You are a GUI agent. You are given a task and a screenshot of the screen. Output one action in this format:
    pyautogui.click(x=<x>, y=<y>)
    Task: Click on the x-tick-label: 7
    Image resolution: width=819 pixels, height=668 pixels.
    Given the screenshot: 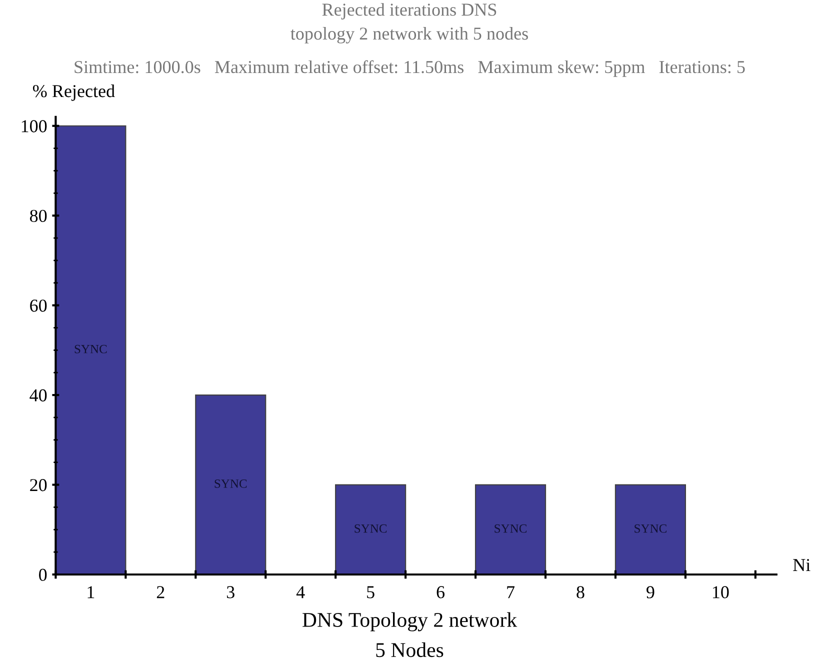 What is the action you would take?
    pyautogui.click(x=511, y=592)
    